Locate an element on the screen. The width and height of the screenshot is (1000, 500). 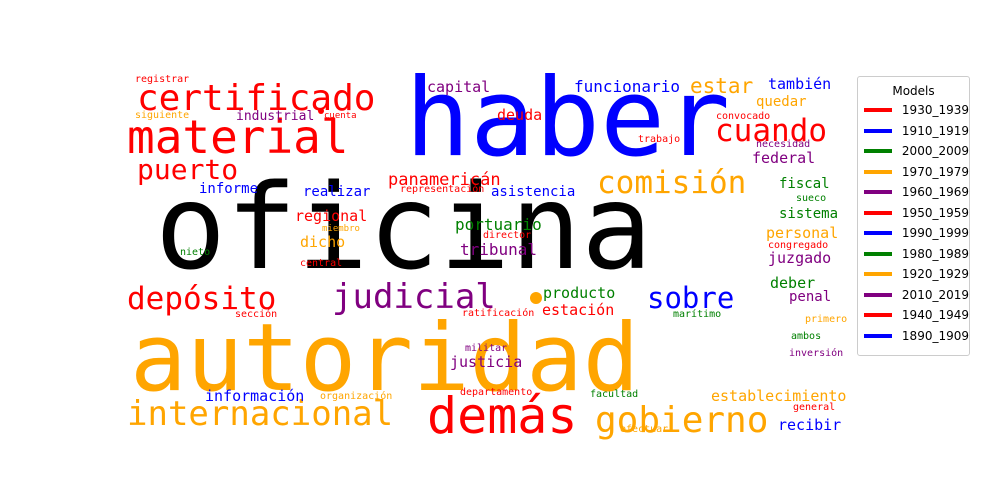
word-convocado: convocado is located at coordinates (743, 116).